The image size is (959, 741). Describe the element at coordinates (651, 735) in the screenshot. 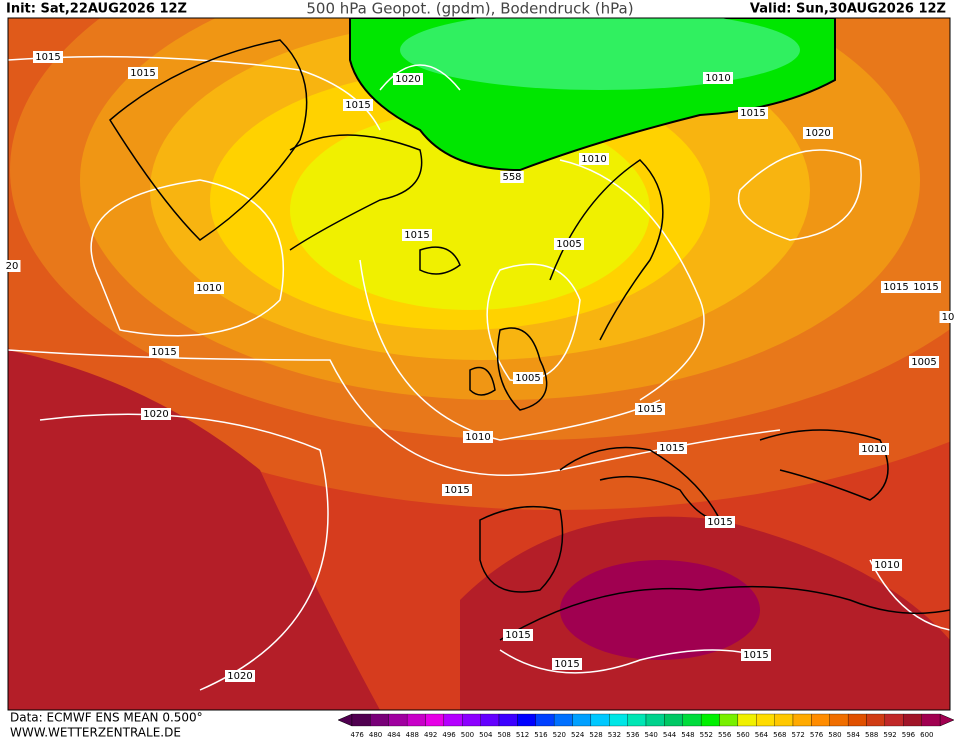

I see `colorbar-label: 540` at that location.